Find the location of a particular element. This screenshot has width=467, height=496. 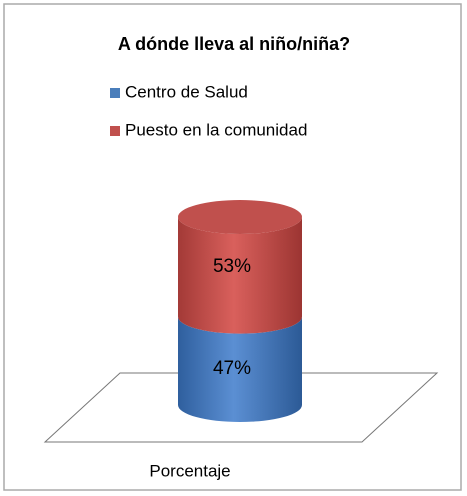

cylinder-top is located at coordinates (240, 217).